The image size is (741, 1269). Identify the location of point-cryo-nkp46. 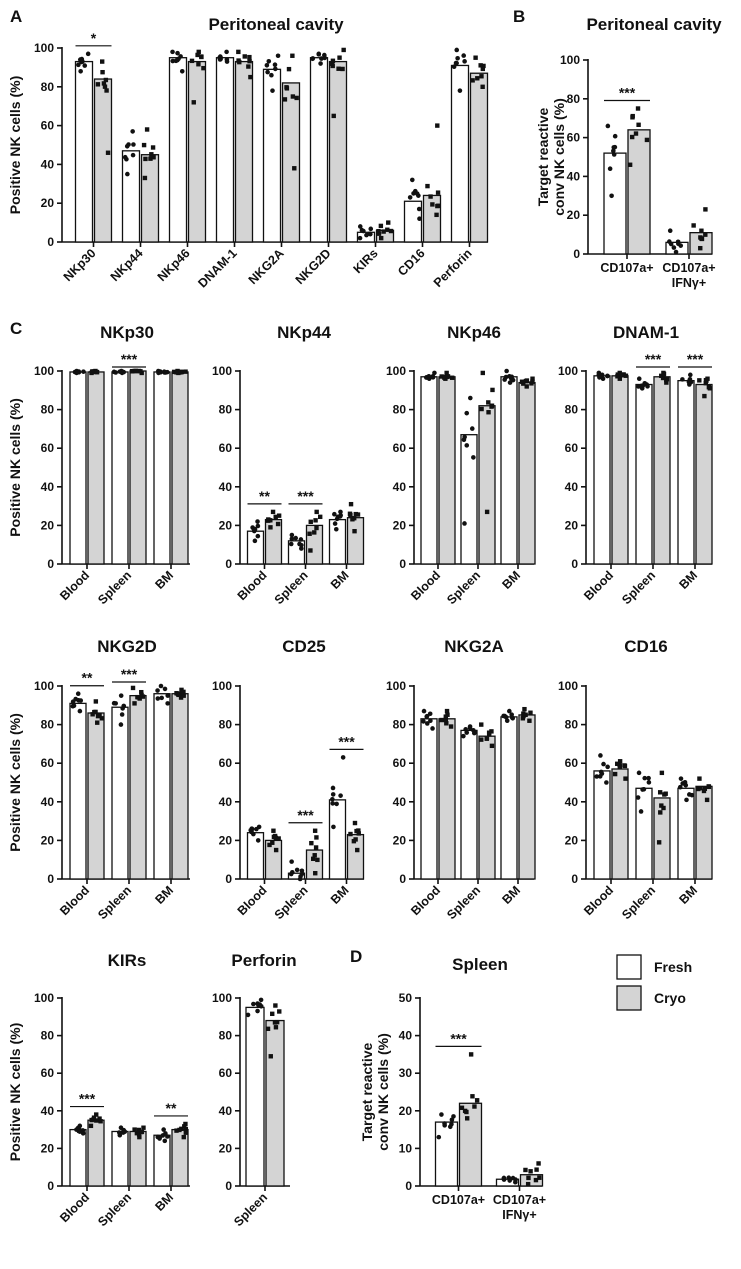
(197, 55).